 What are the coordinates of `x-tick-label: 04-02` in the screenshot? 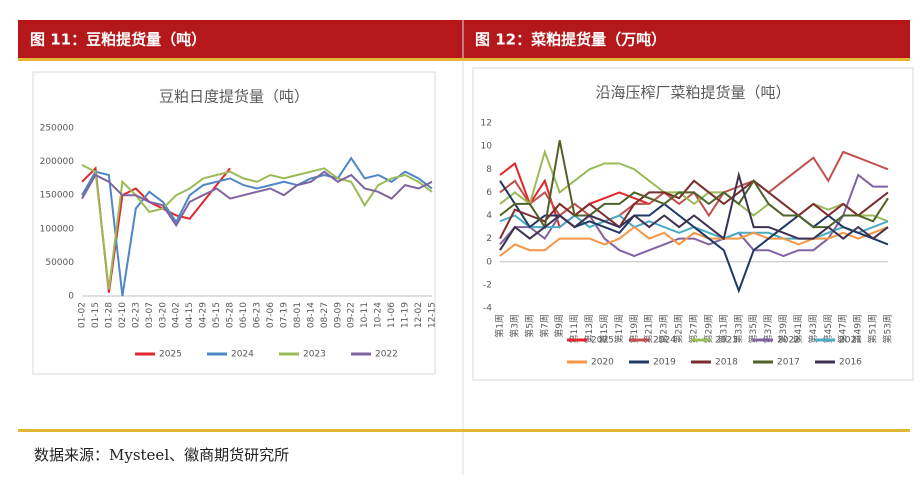 It's located at (177, 315).